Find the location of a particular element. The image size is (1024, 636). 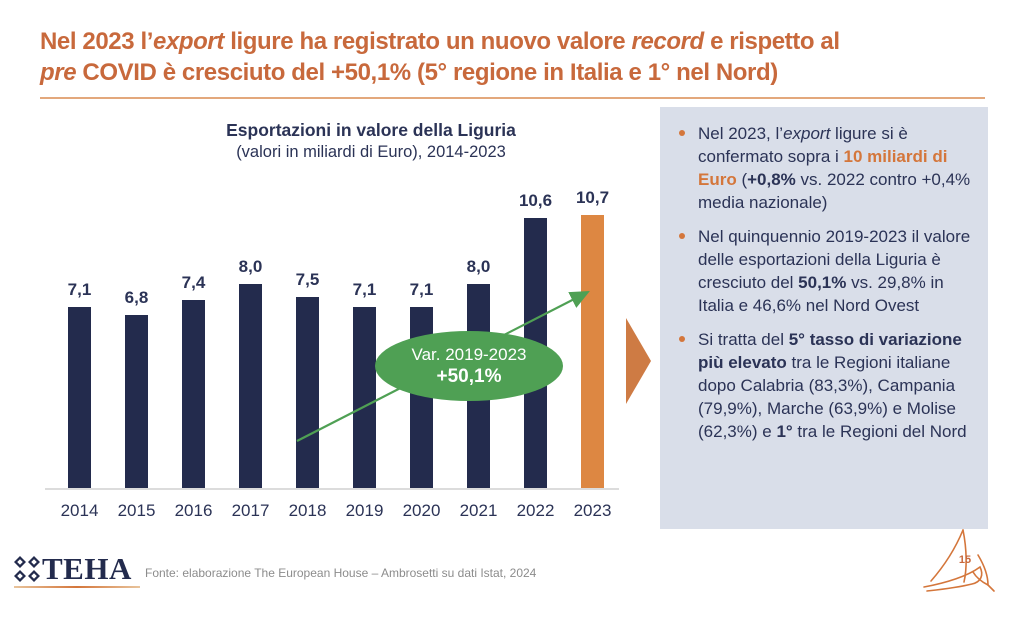

year-label: 2023 is located at coordinates (592, 510).